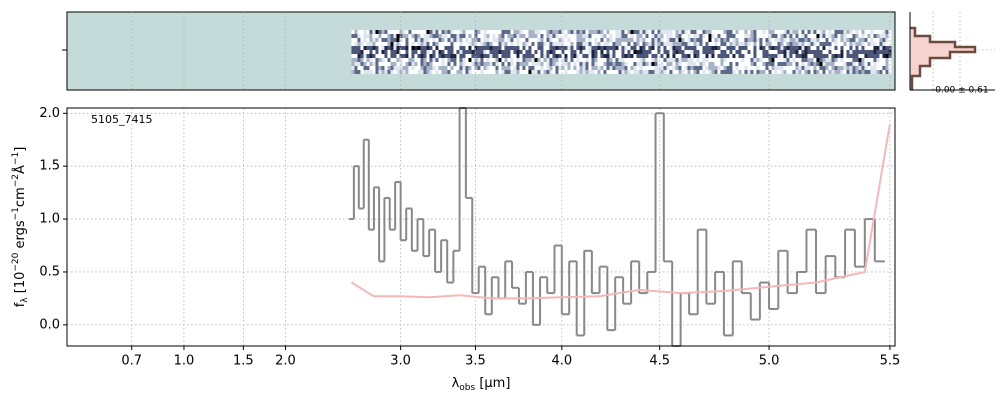 Image resolution: width=1000 pixels, height=400 pixels. Describe the element at coordinates (285, 361) in the screenshot. I see `x-tick-label: 2.0` at that location.